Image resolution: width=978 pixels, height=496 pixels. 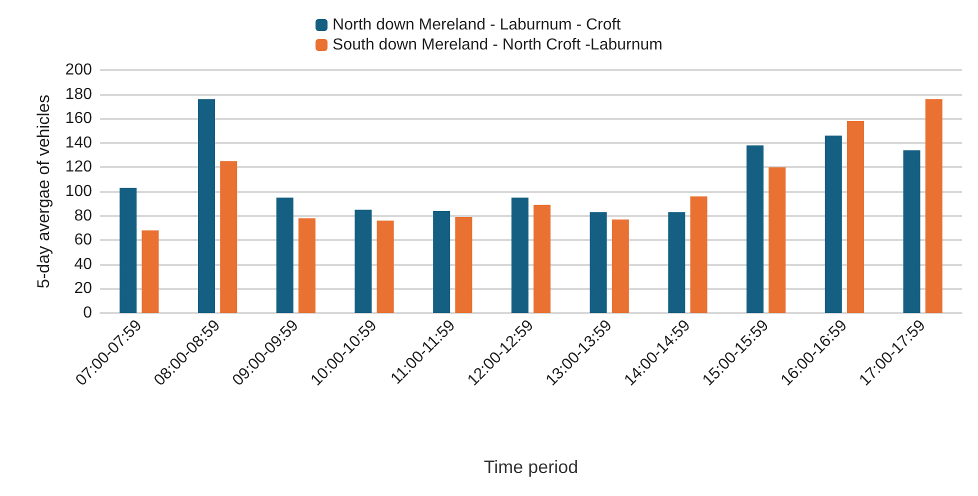 What do you see at coordinates (83, 240) in the screenshot?
I see `y-tick-label: 60` at bounding box center [83, 240].